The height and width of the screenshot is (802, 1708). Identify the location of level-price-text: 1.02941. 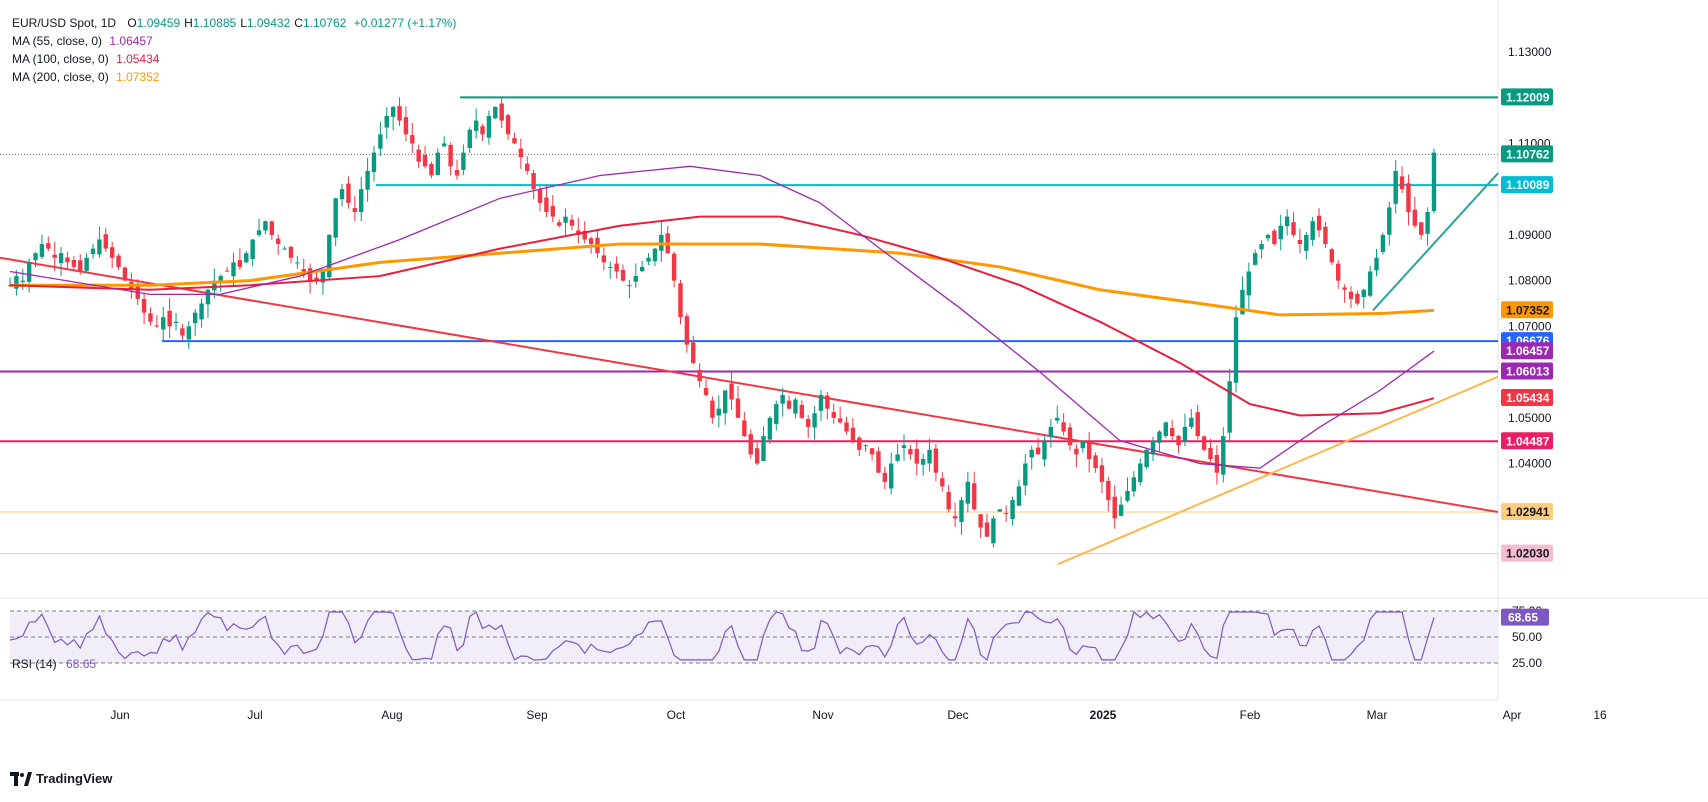
(1528, 512).